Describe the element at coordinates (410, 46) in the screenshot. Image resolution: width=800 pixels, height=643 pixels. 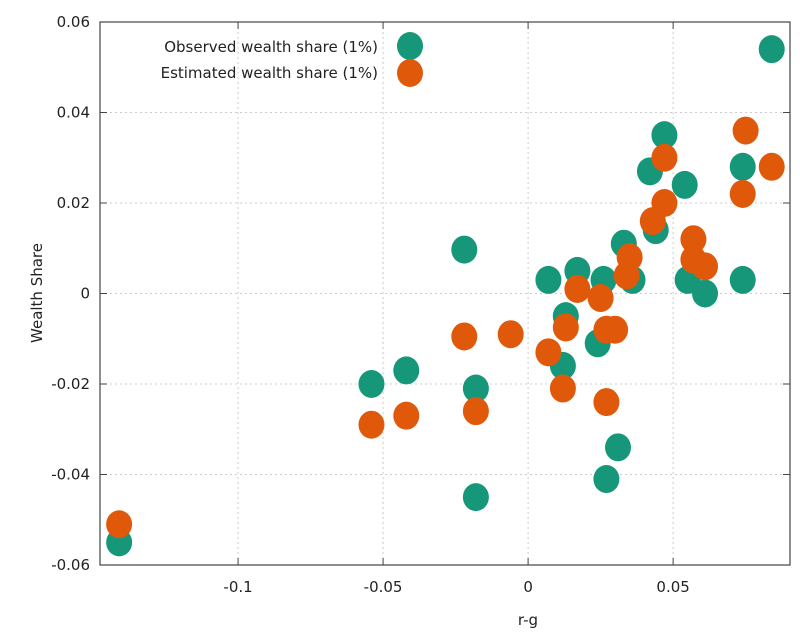
I see `legend-marker-observed` at that location.